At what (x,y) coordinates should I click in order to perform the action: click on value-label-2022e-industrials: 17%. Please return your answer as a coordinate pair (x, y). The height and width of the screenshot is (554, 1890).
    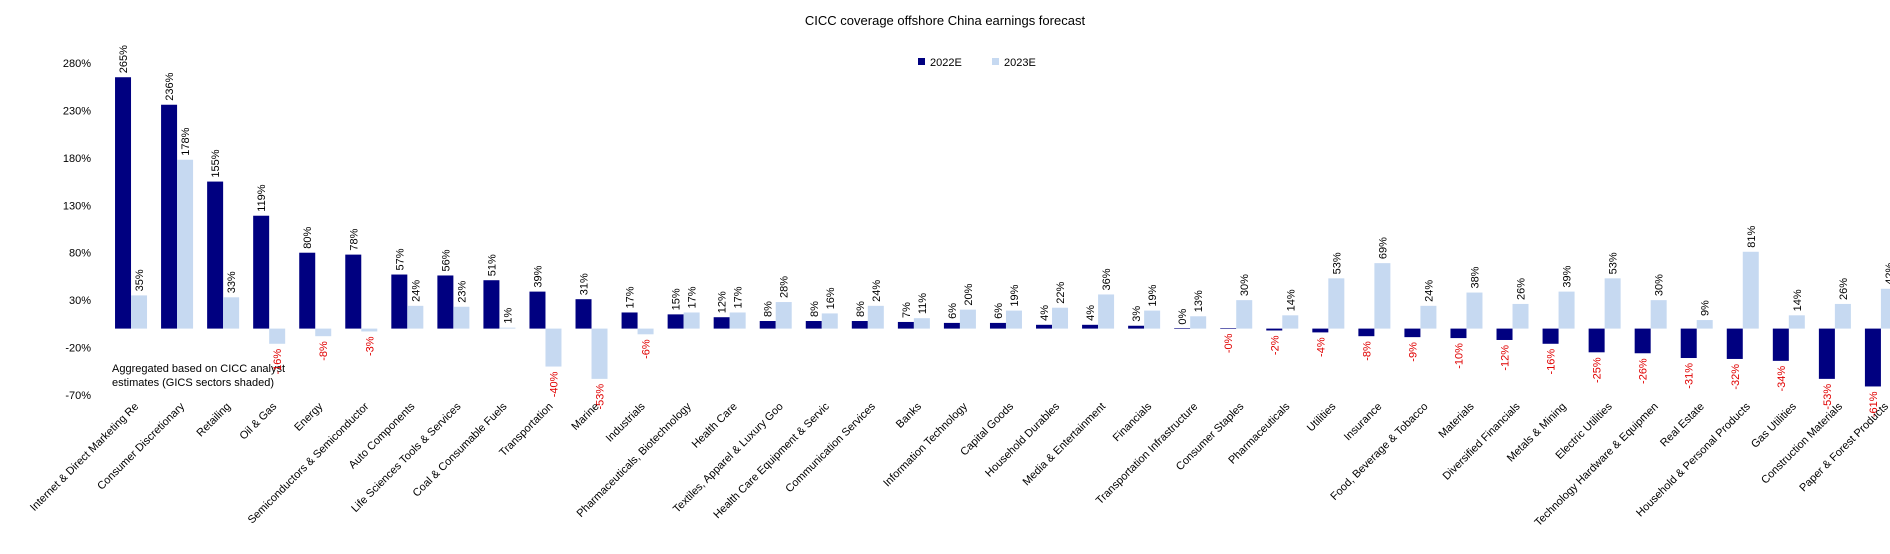
    Looking at the image, I should click on (631, 297).